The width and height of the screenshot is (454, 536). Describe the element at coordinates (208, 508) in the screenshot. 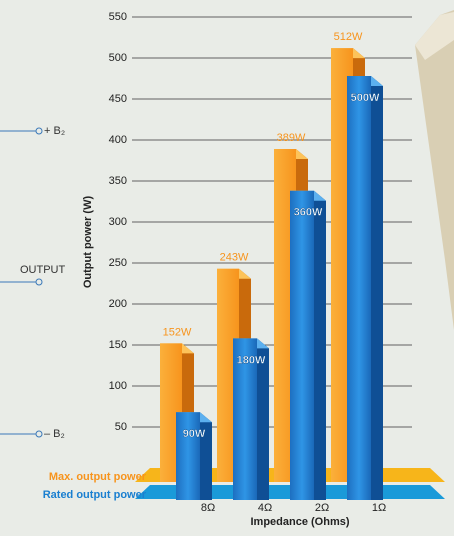

I see `x-tick-label: 8Ω` at that location.